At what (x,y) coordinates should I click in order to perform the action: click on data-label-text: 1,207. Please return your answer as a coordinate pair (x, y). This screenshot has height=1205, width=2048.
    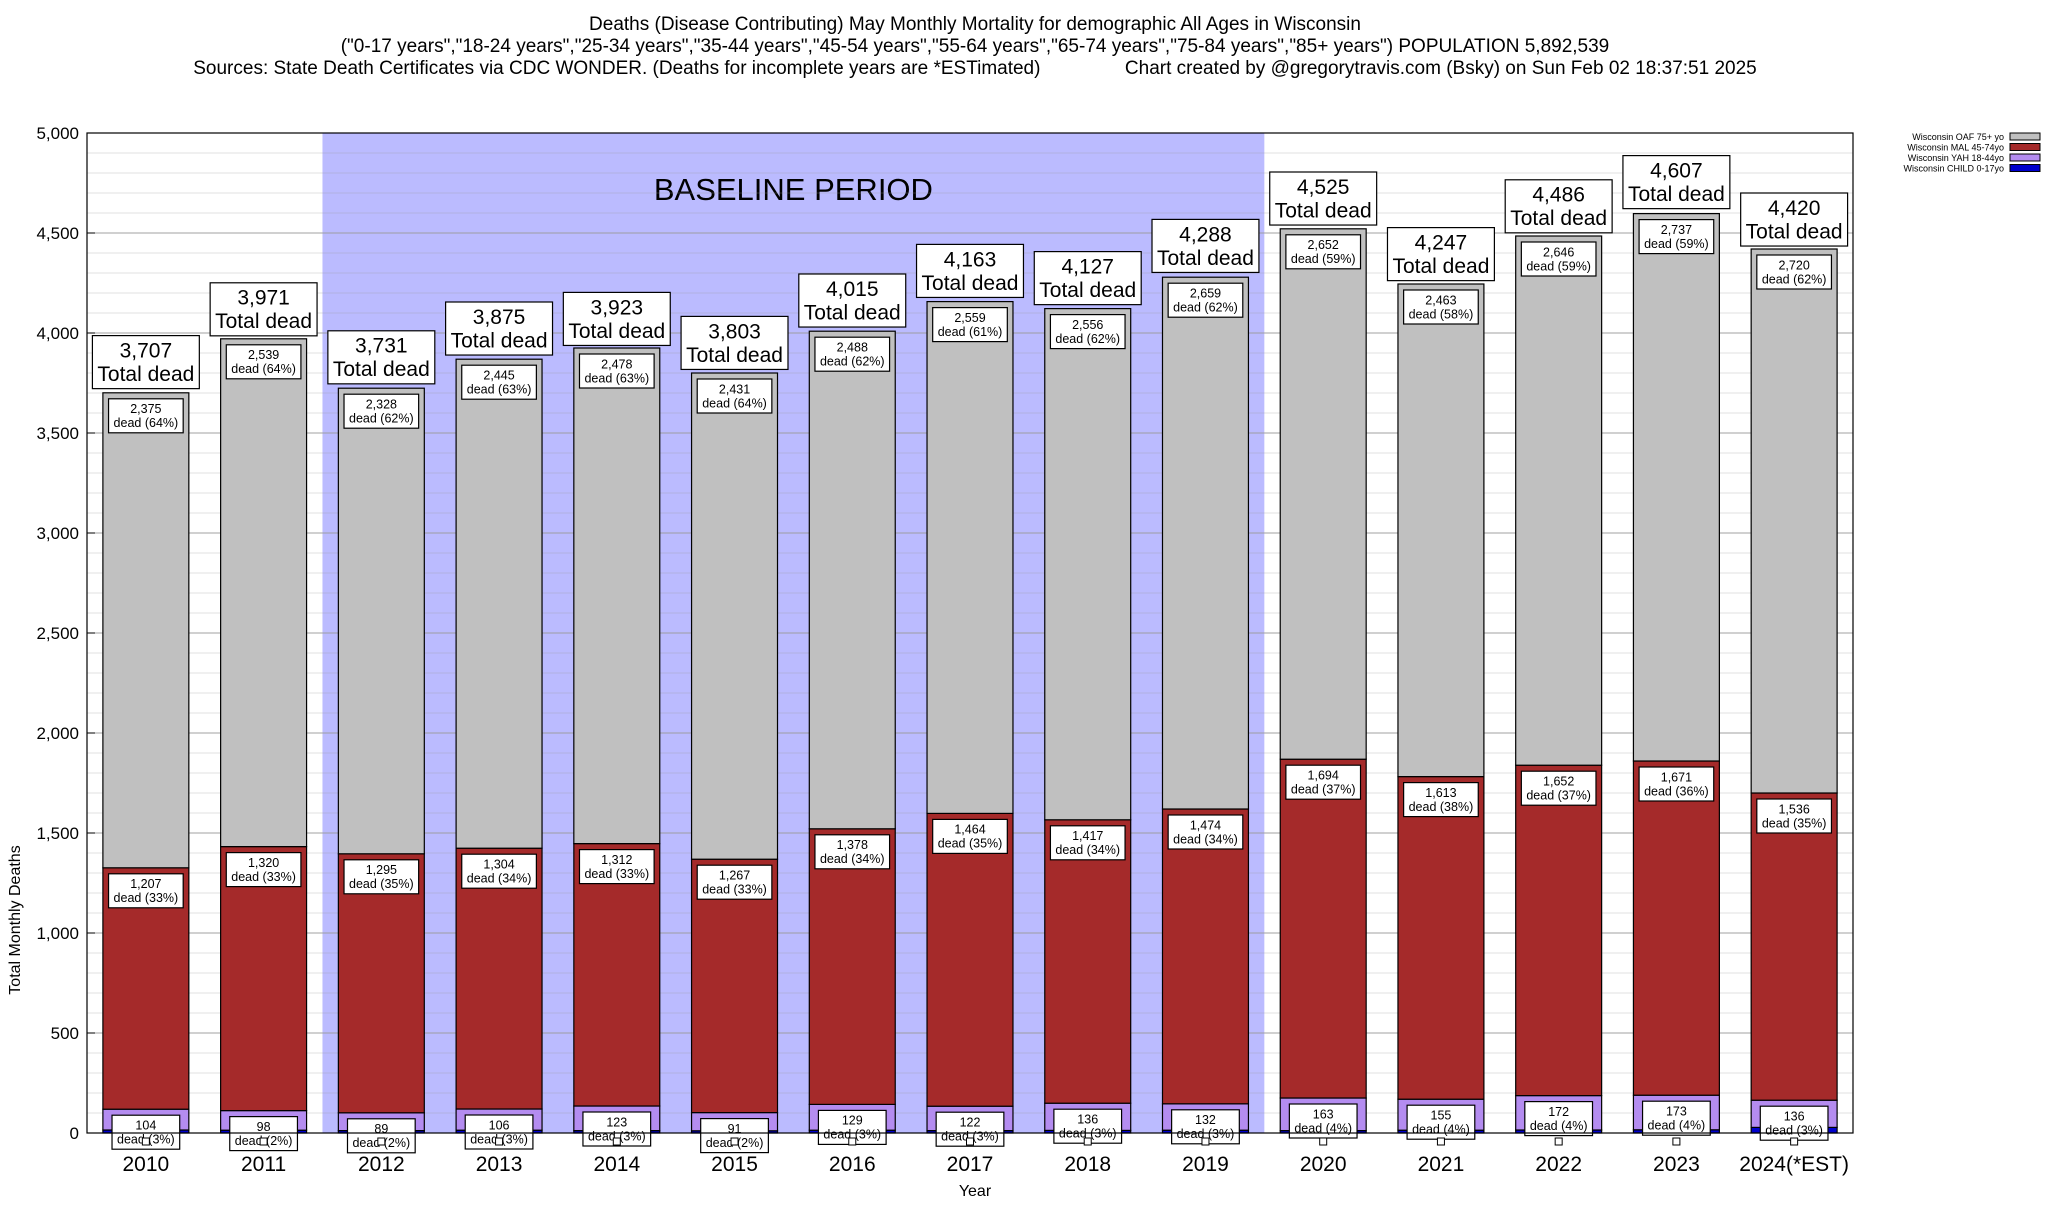
    Looking at the image, I should click on (145, 884).